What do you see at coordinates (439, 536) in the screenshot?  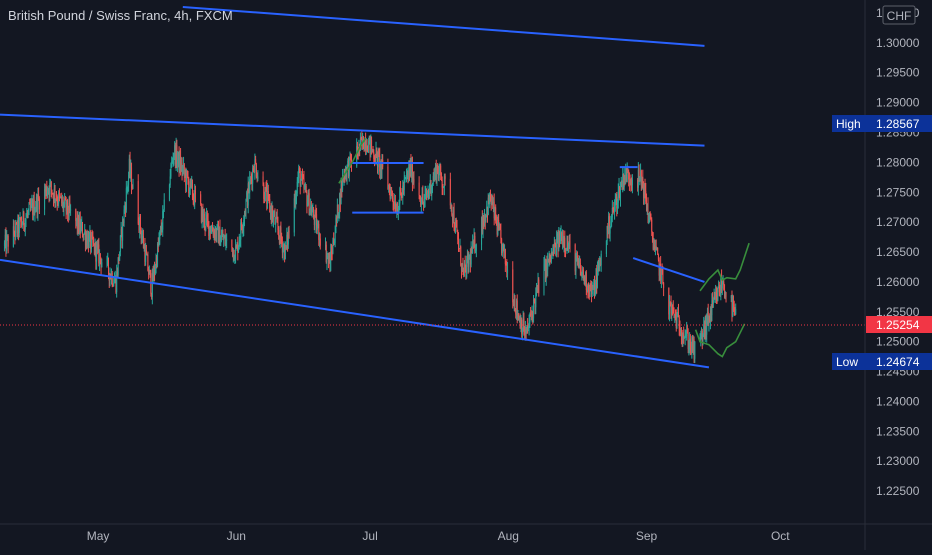 I see `time-axis: May Jun Jul Aug Sep Oct` at bounding box center [439, 536].